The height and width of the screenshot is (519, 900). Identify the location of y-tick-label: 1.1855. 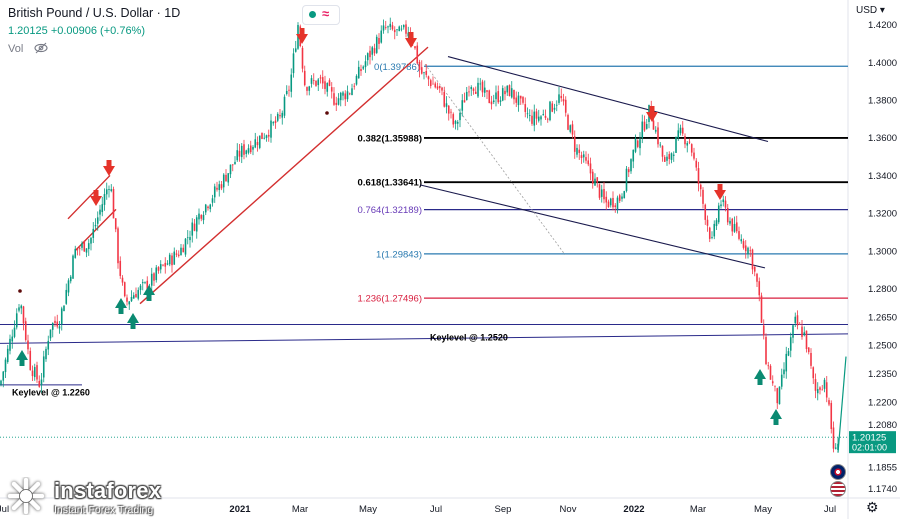
(882, 467).